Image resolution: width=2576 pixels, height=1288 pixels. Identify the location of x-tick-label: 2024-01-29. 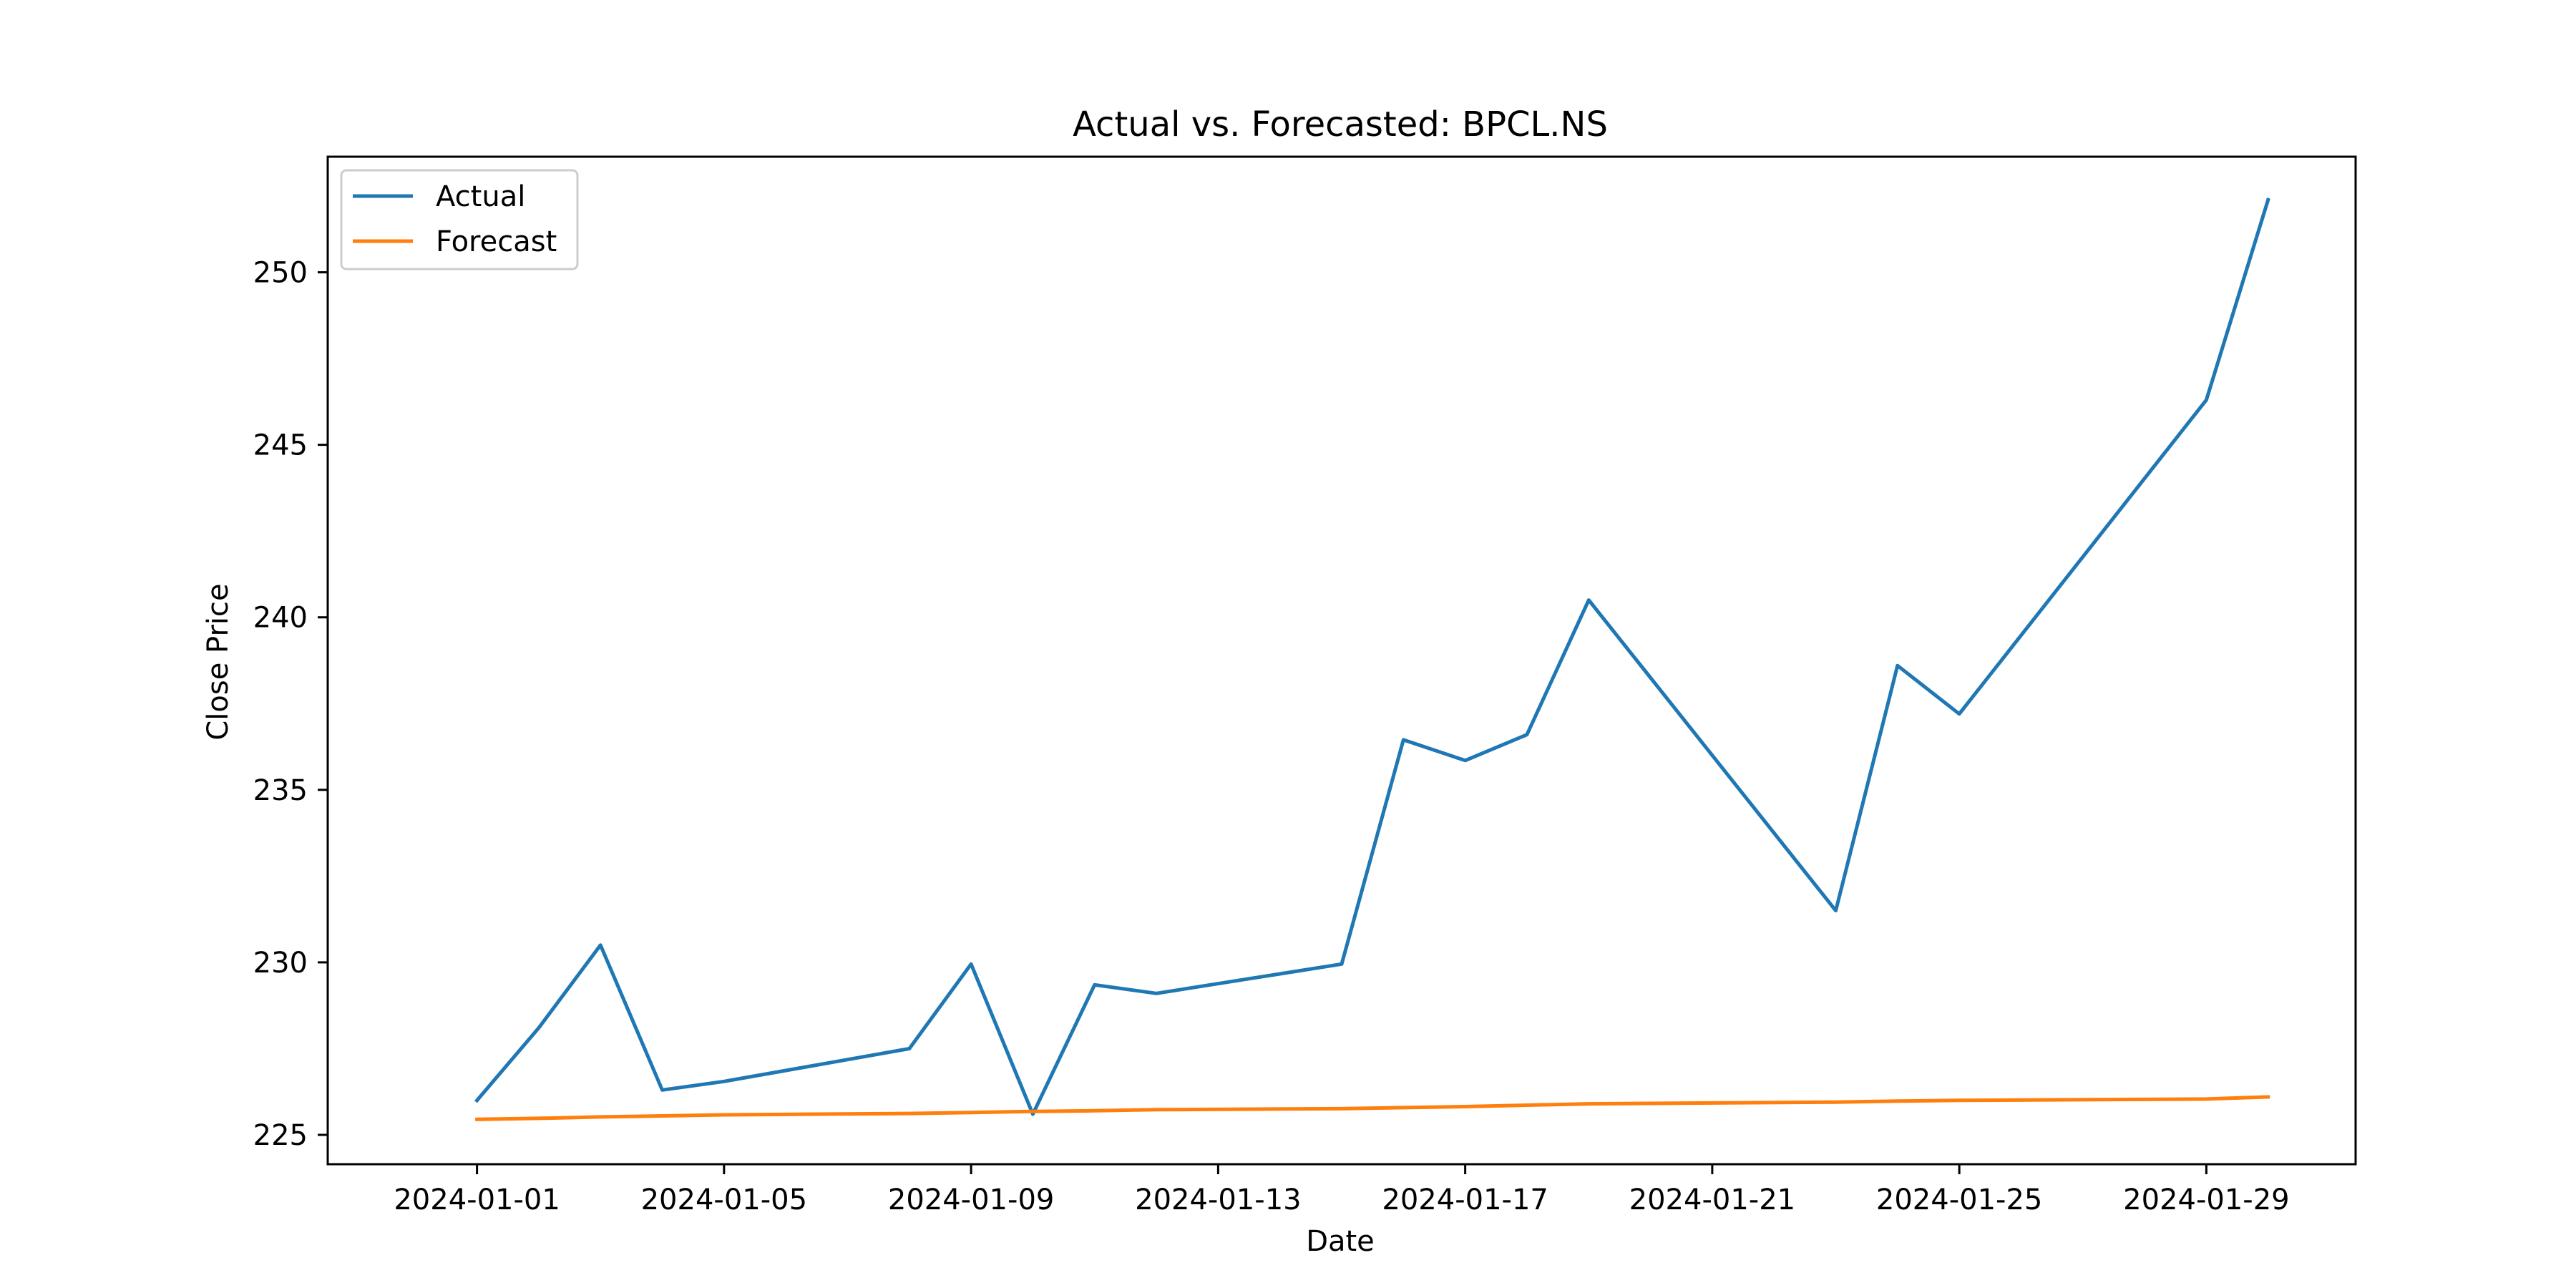
(2206, 1200).